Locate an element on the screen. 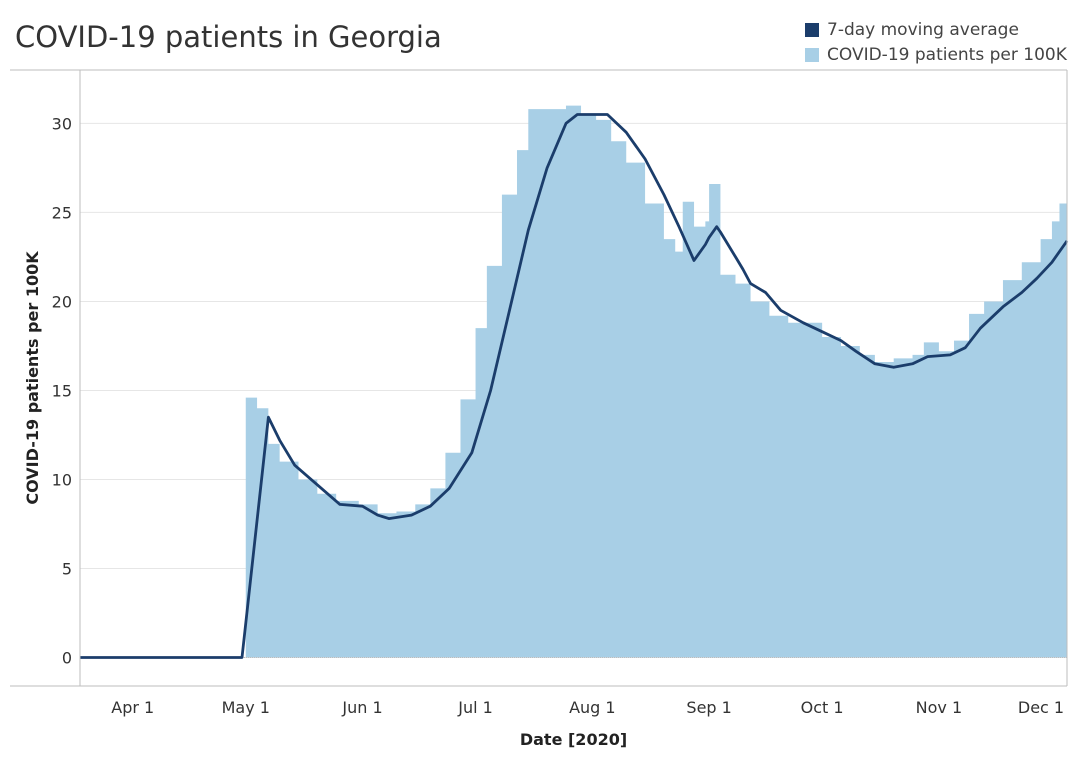  legend-item-moving-average: 7-day moving average is located at coordinates (936, 29).